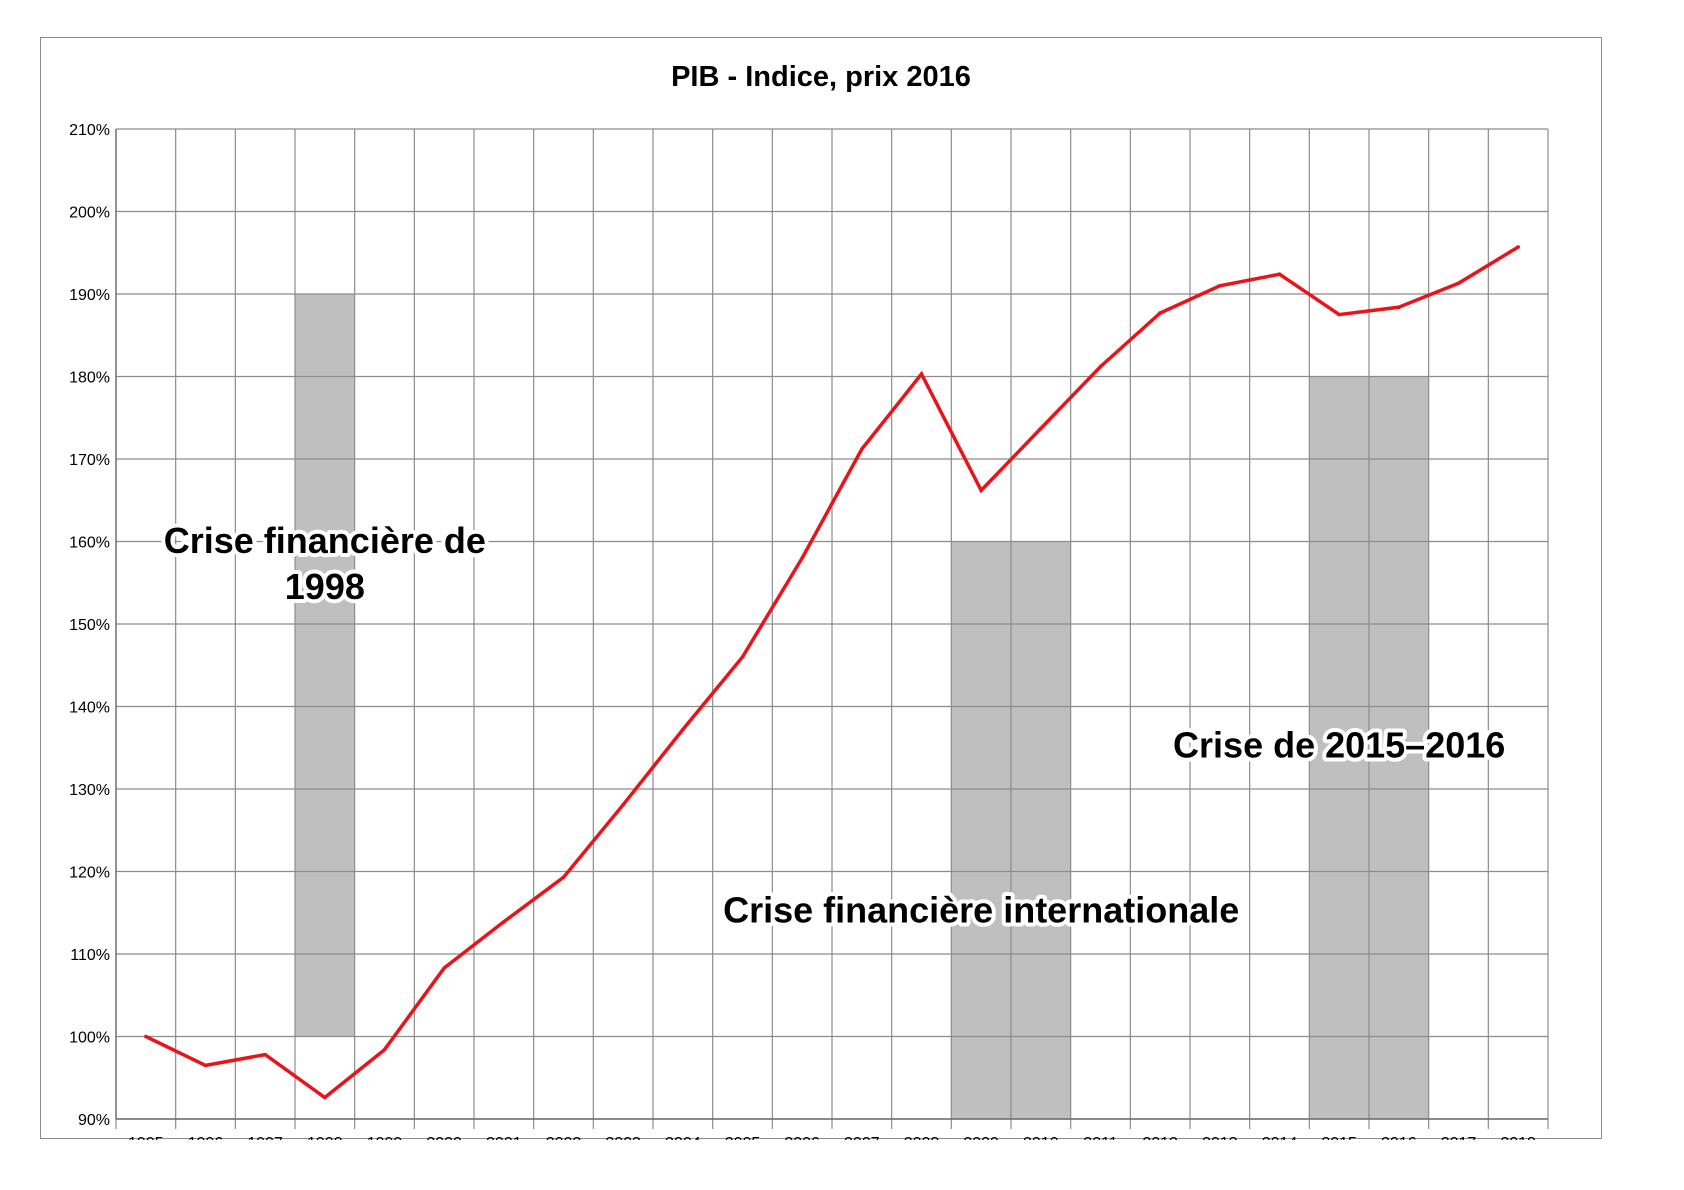 The image size is (1684, 1190). What do you see at coordinates (1220, 1137) in the screenshot?
I see `x-tick-label: 2013` at bounding box center [1220, 1137].